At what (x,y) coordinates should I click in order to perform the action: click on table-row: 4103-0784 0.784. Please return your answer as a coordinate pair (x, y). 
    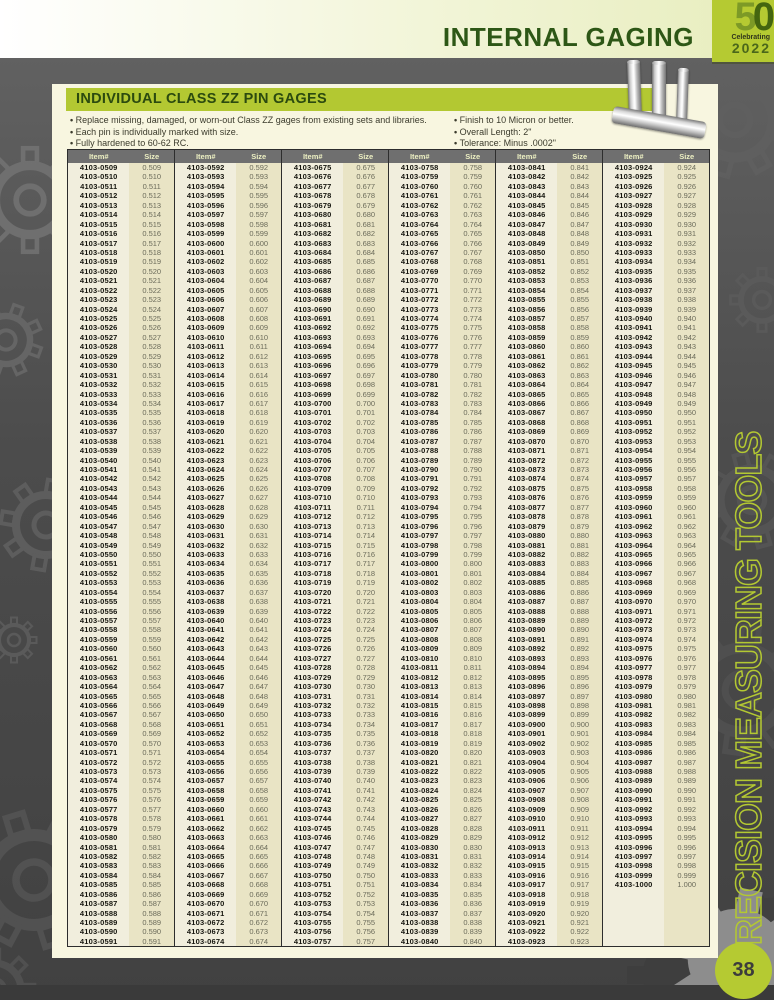
    Looking at the image, I should click on (442, 413).